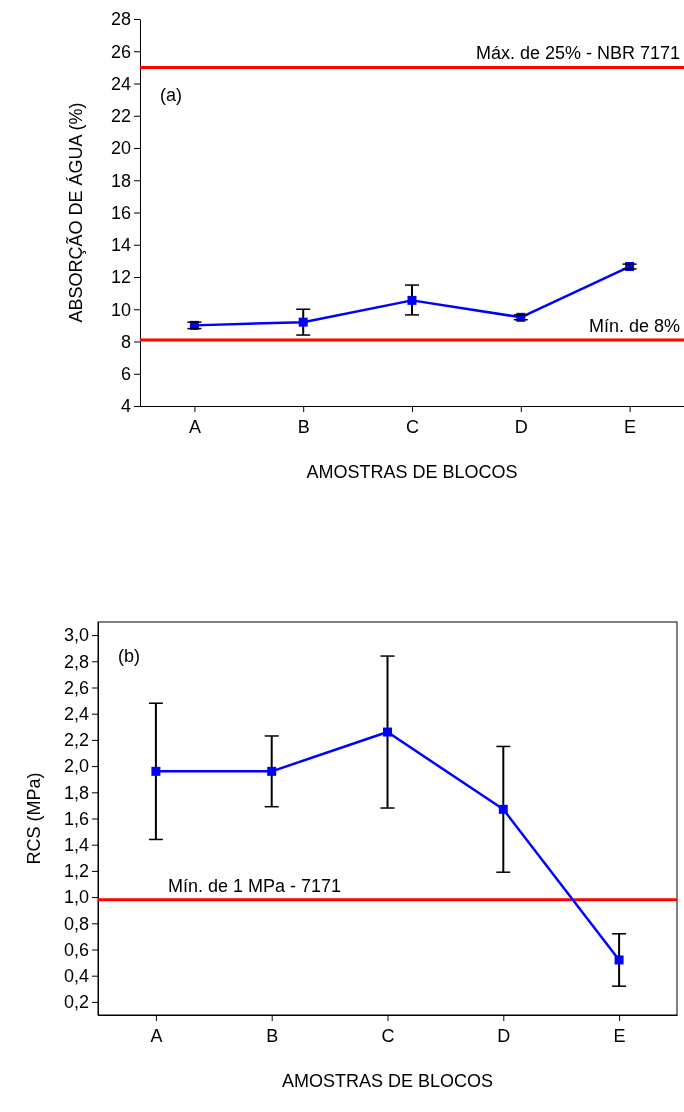 This screenshot has width=684, height=1112. Describe the element at coordinates (76, 818) in the screenshot. I see `y-tick-label: 1,6` at that location.